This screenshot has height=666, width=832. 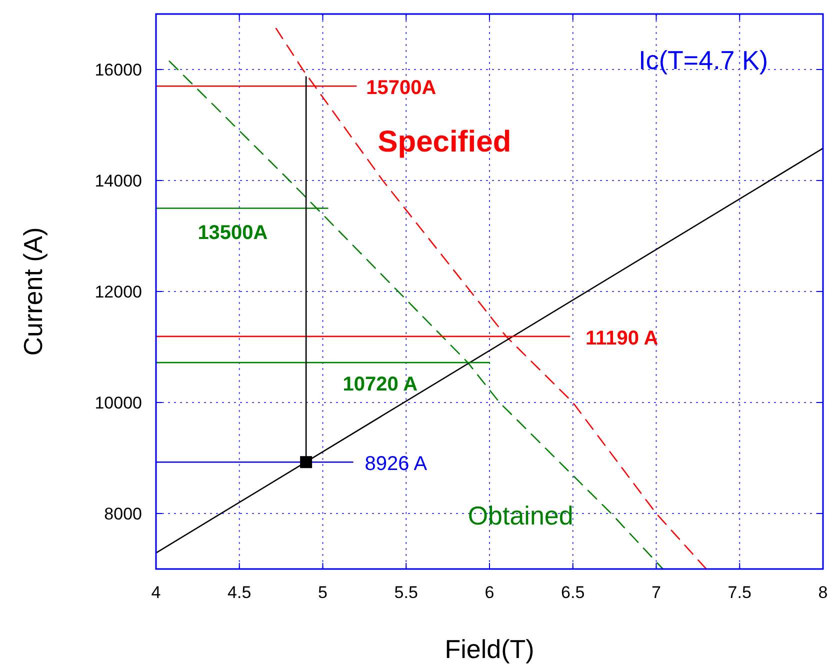 What do you see at coordinates (323, 592) in the screenshot?
I see `x-tick-label: 5` at bounding box center [323, 592].